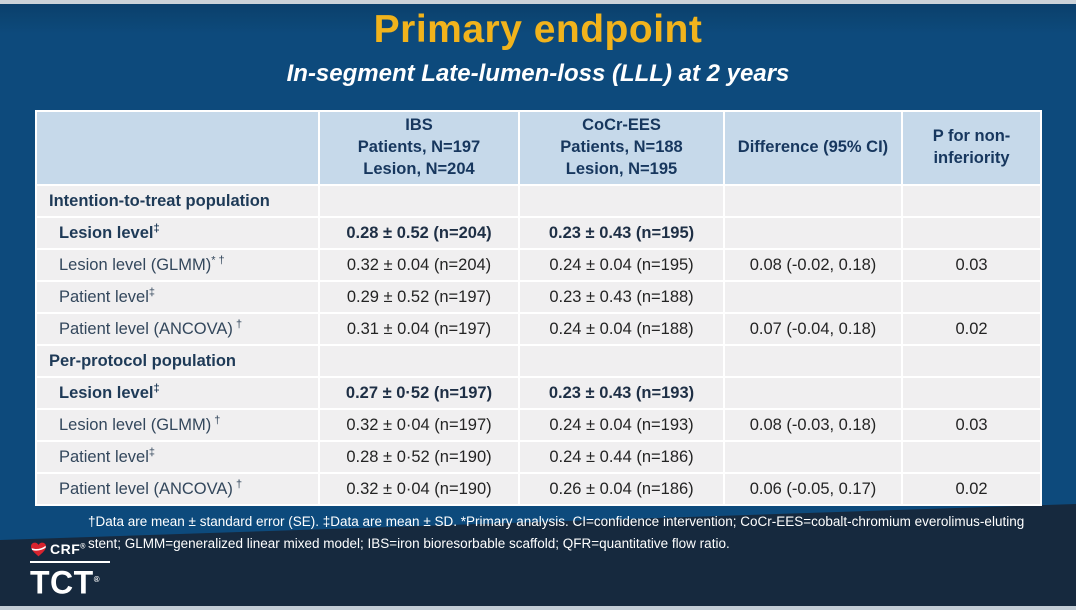 Image resolution: width=1076 pixels, height=610 pixels. I want to click on cocr-value-cell: 0.23 ± 0.43 (n=195), so click(621, 233).